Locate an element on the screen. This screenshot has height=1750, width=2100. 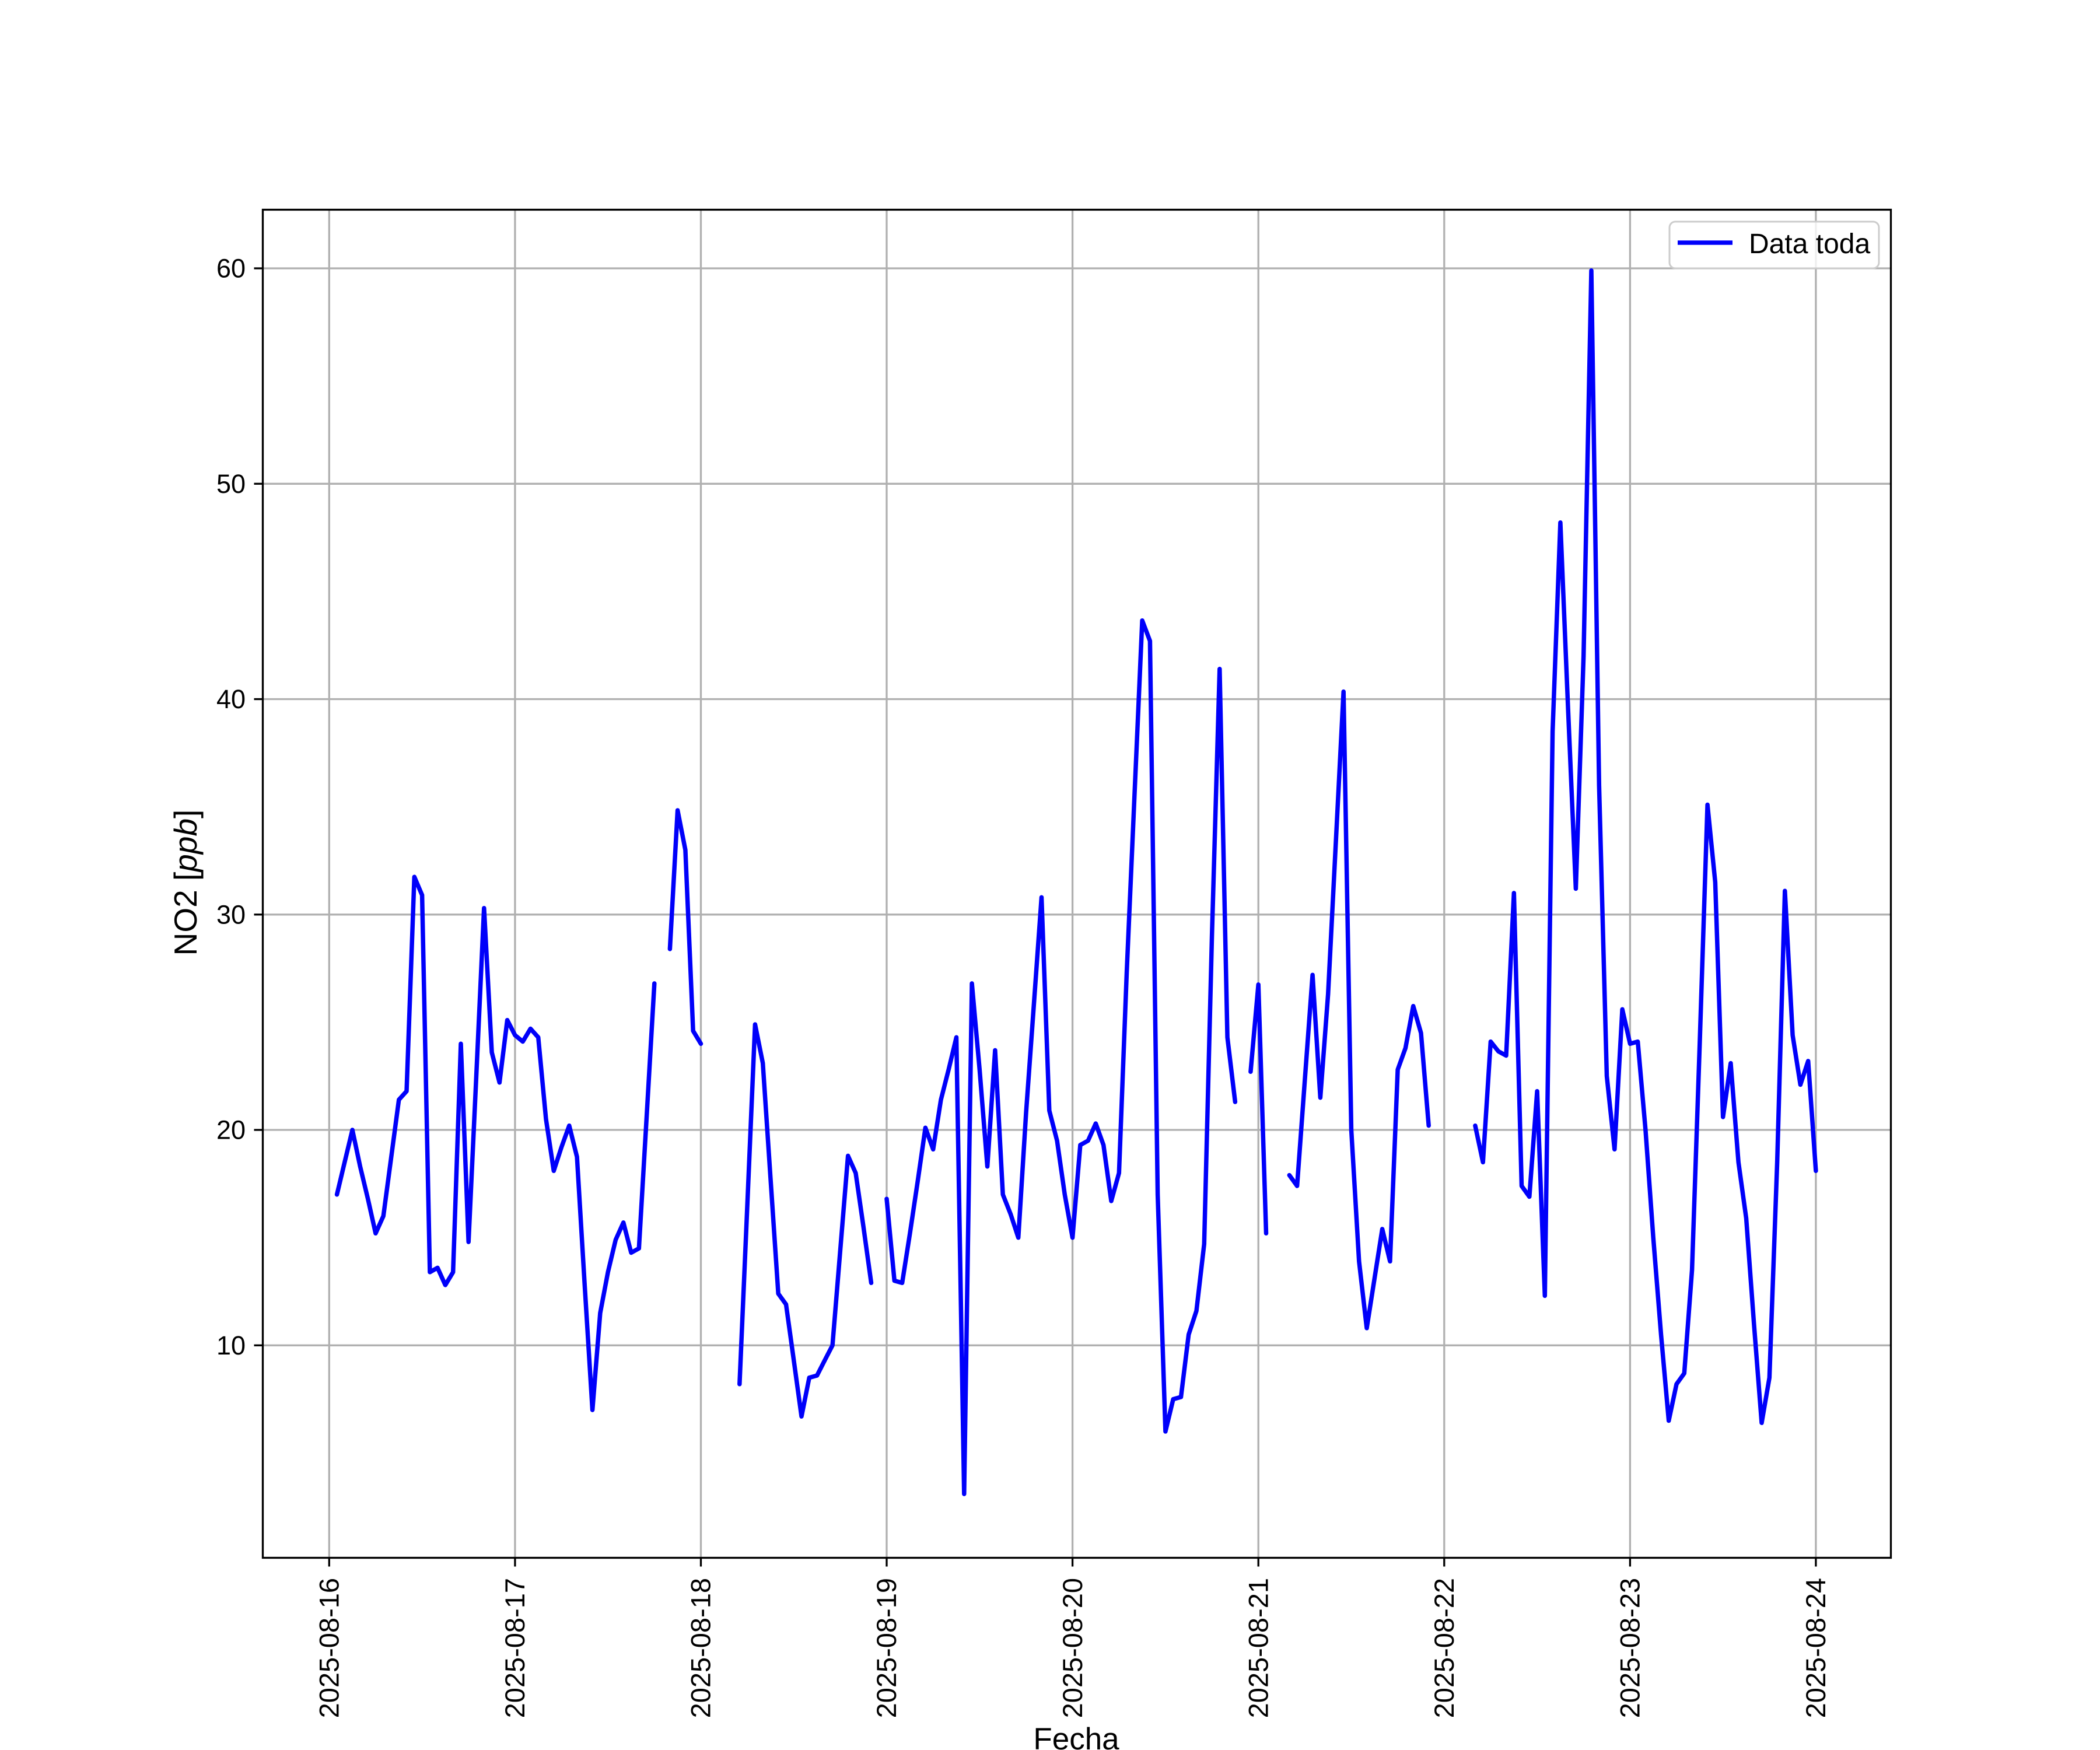
svg-text: Fecha is located at coordinates (1076, 1736).